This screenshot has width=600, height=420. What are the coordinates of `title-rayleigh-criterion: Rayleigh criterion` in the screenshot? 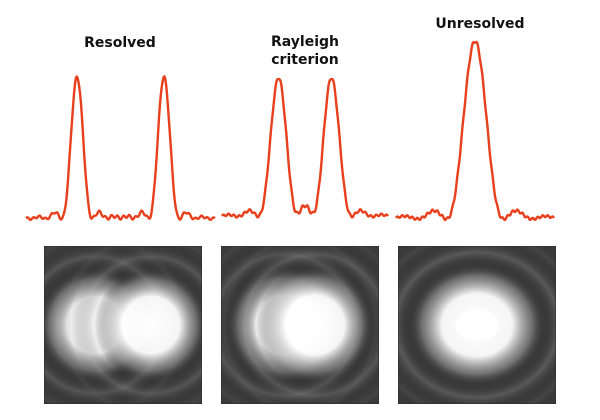 It's located at (305, 51).